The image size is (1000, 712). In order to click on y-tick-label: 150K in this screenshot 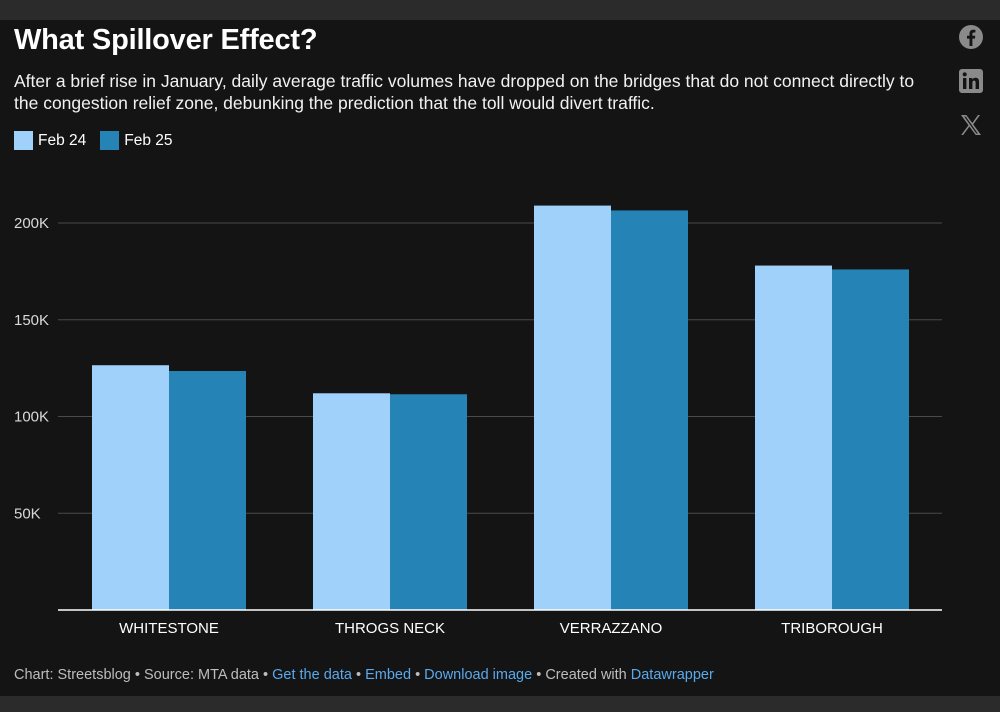, I will do `click(31, 320)`.